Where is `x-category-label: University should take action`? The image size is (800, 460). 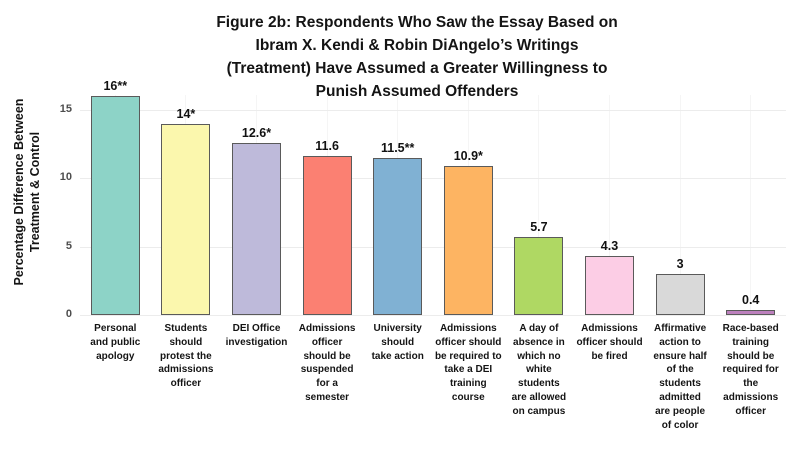
x-category-label: University should take action is located at coordinates (398, 342).